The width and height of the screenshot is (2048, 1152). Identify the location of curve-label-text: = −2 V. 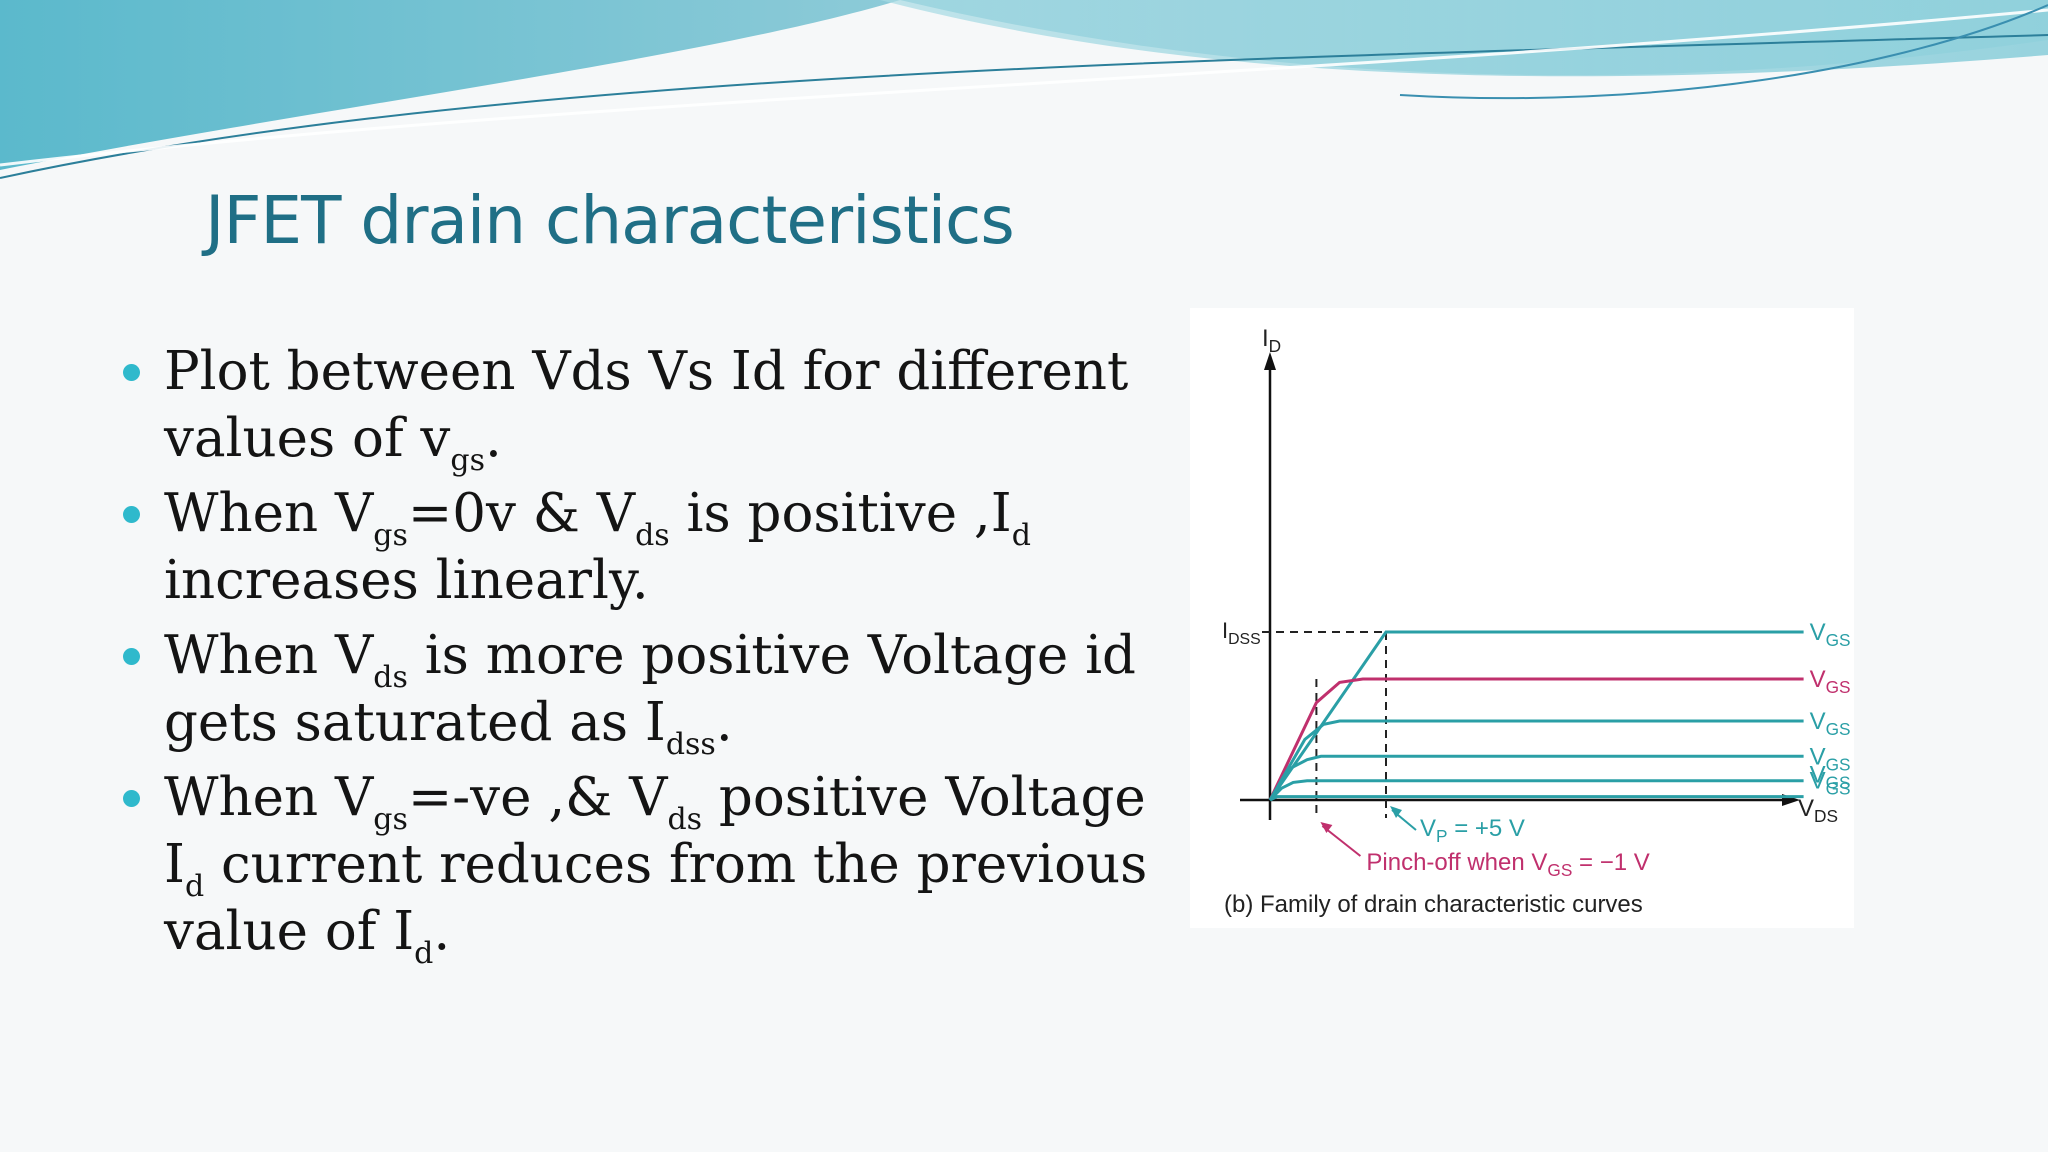
(1852, 721).